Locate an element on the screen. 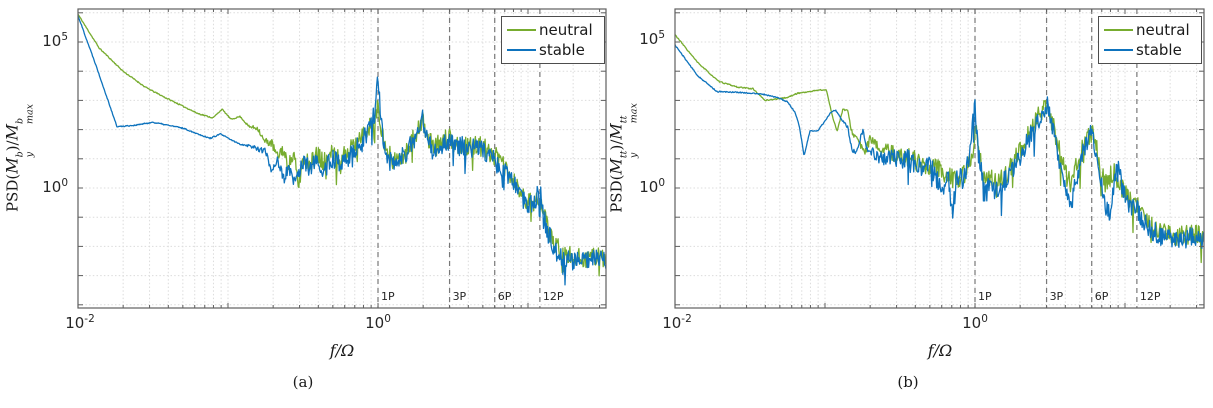 Image resolution: width=1213 pixels, height=408 pixels. x-tick-1e-2-a: 10⁻² is located at coordinates (80, 322).